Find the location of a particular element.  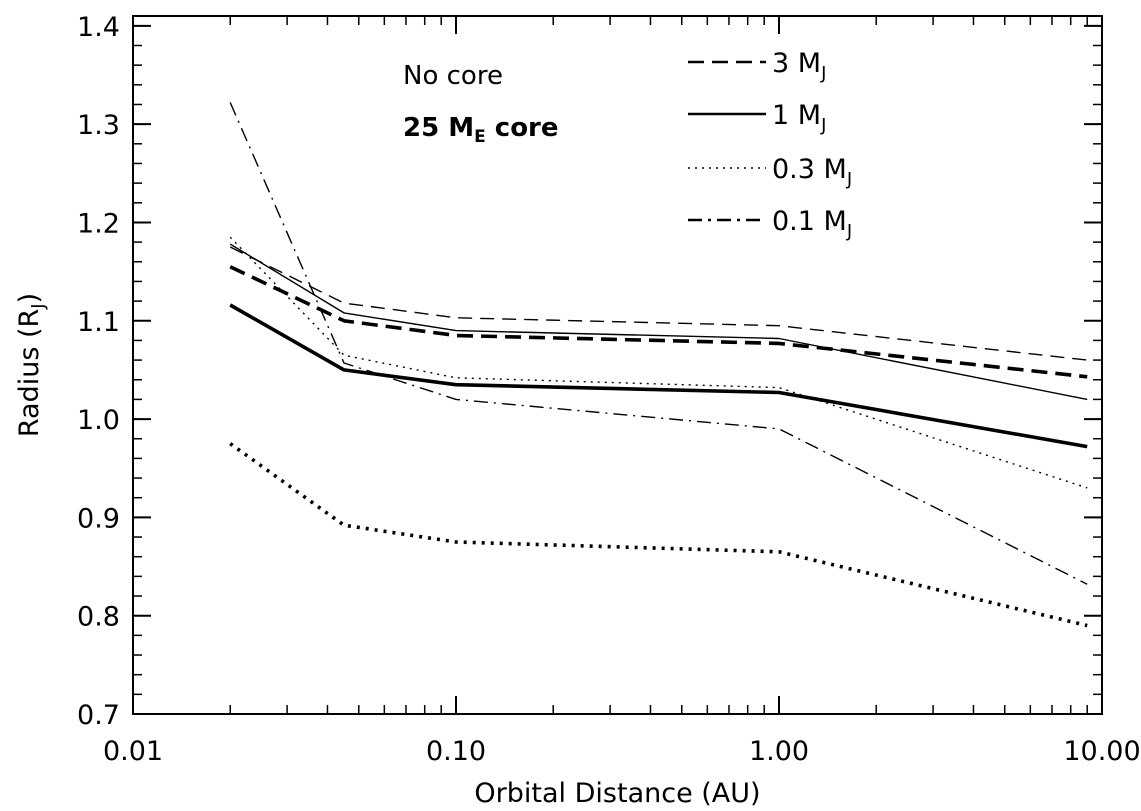

y-axis-label-close: ) is located at coordinates (29, 298).